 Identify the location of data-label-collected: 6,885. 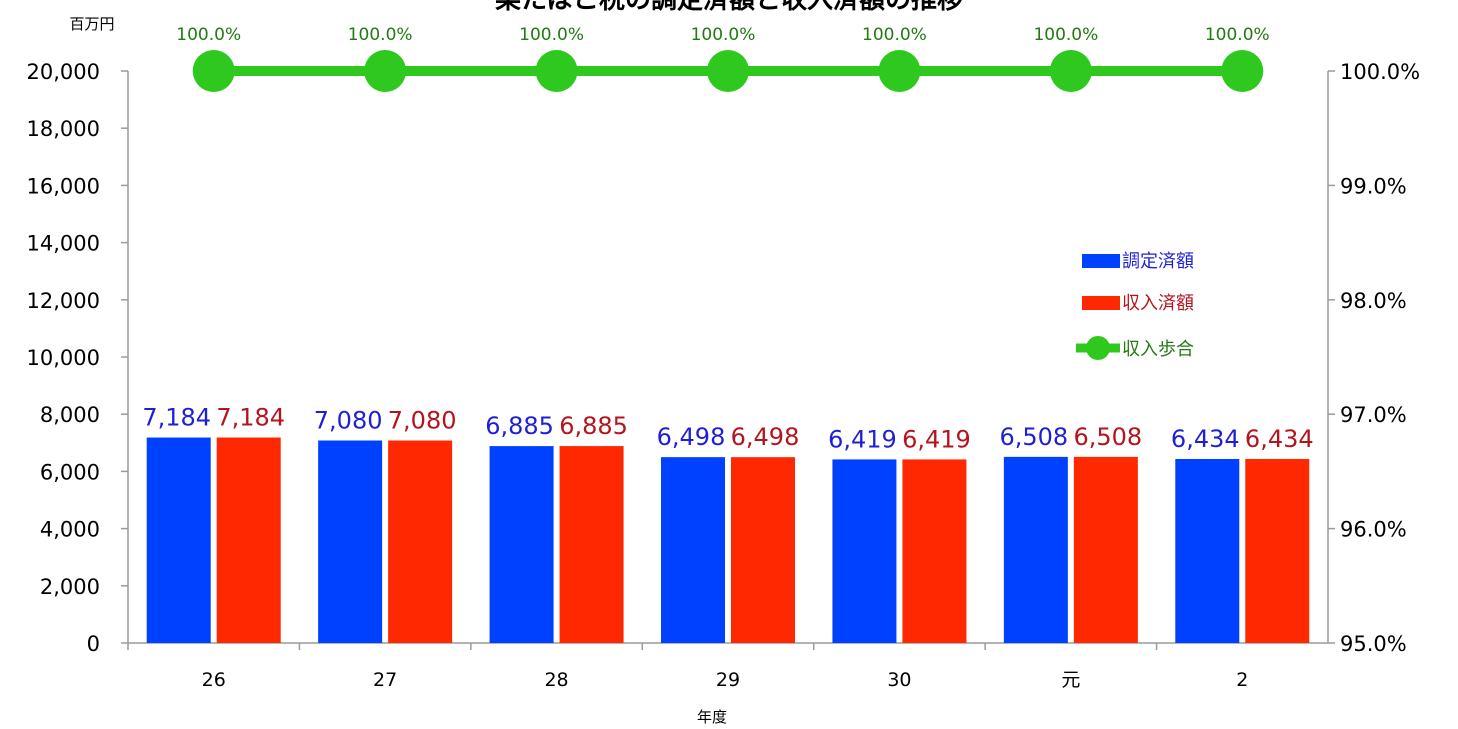
(593, 426).